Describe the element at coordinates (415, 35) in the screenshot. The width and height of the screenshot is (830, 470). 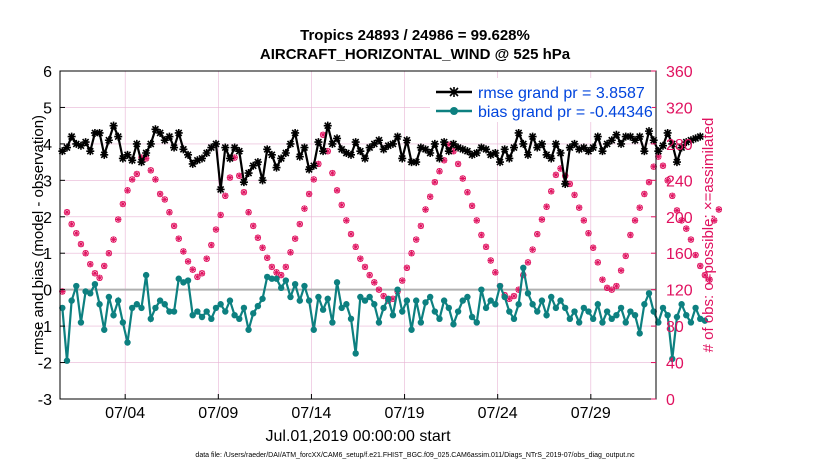
I see `chart-title-line1: Tropics 24893 / 24986 = 99.628%` at that location.